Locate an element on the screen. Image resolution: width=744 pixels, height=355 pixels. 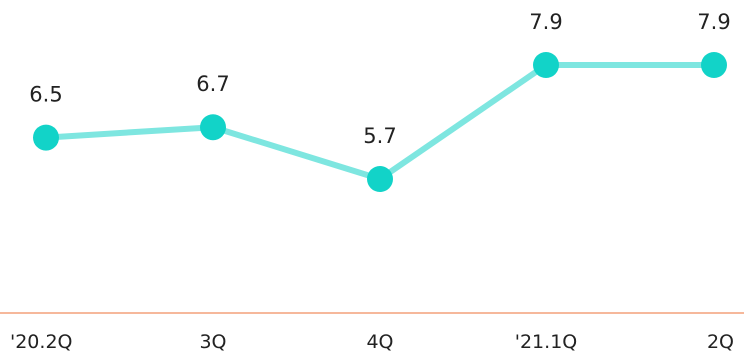
data-label-3: 5.7 is located at coordinates (379, 136).